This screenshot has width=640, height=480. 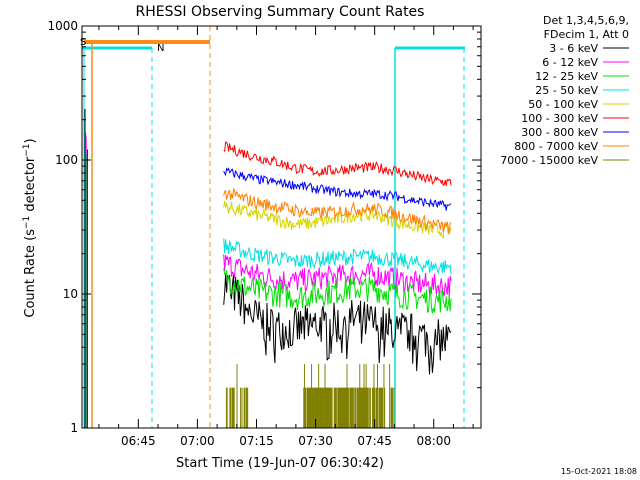 What do you see at coordinates (433, 441) in the screenshot?
I see `x-tick-label: 08:00` at bounding box center [433, 441].